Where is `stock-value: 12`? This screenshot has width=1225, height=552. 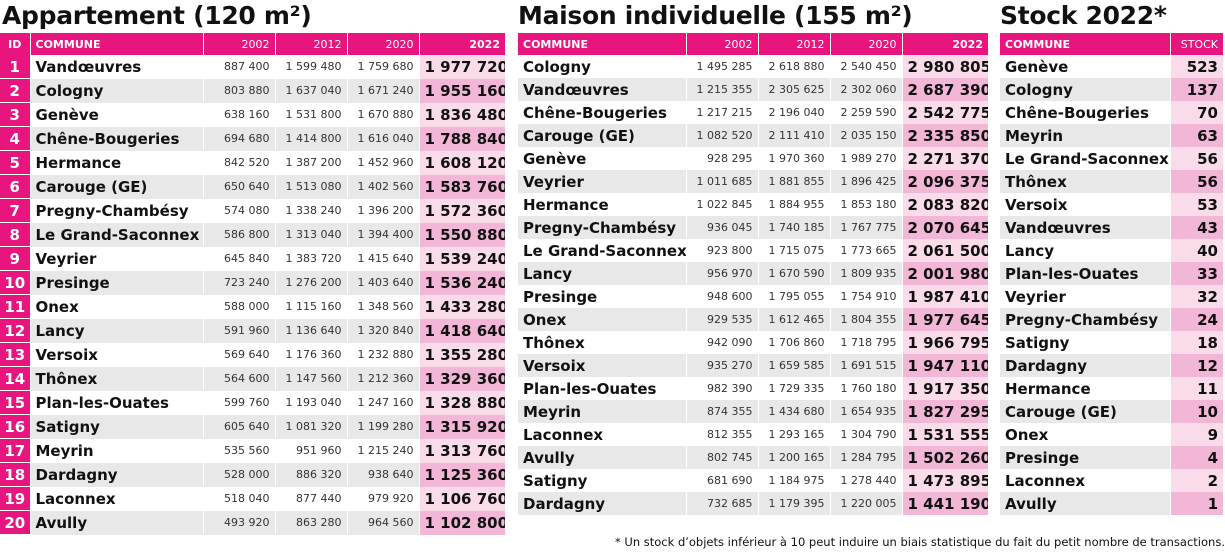 stock-value: 12 is located at coordinates (1196, 365).